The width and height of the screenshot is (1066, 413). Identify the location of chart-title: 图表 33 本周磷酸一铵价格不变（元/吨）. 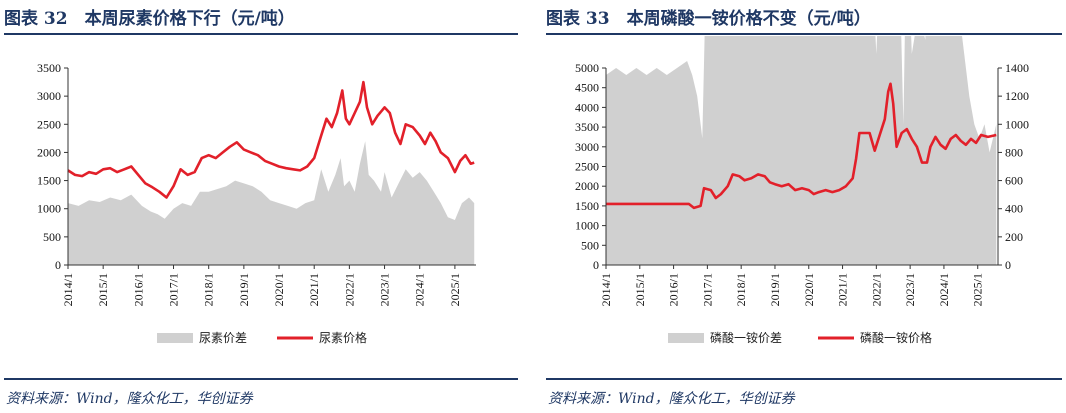
(708, 19).